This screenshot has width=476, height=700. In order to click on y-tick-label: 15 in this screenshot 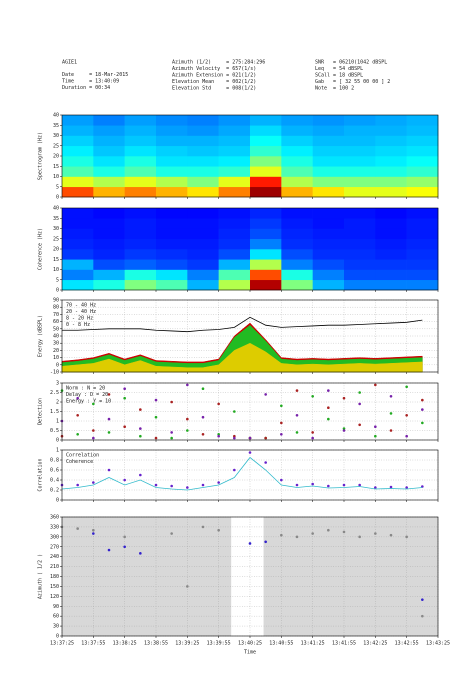, I will do `click(56, 167)`.